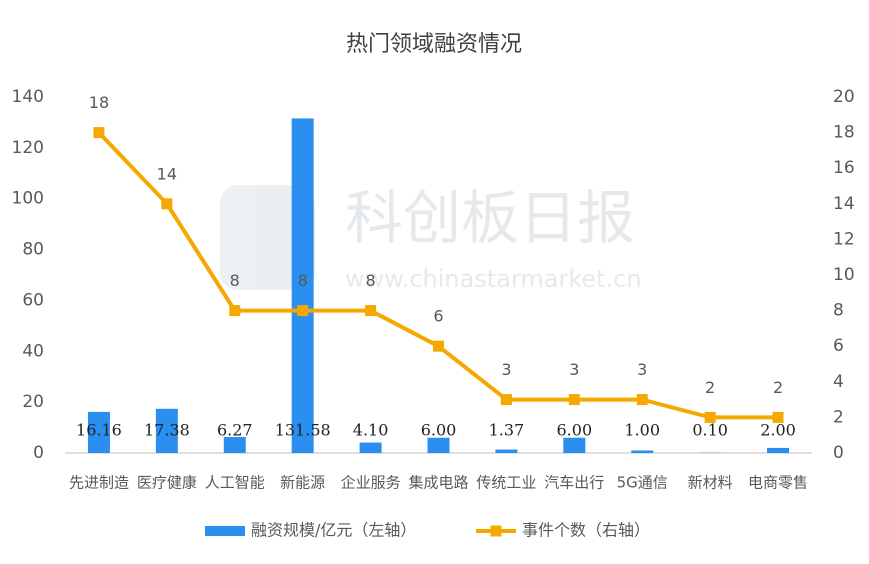 Image resolution: width=869 pixels, height=564 pixels. What do you see at coordinates (507, 430) in the screenshot?
I see `bar-value-label: 1.37` at bounding box center [507, 430].